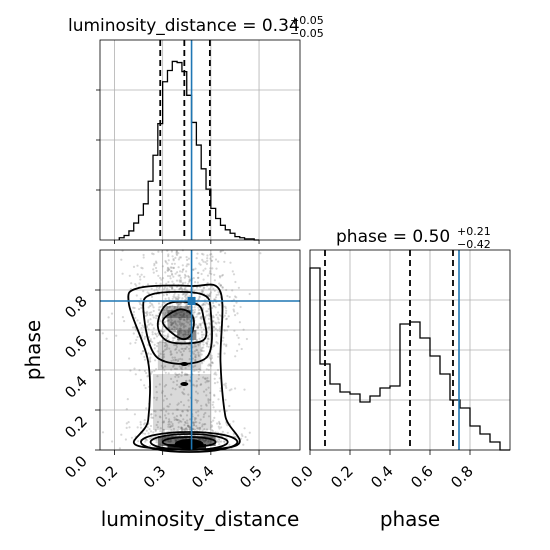 The width and height of the screenshot is (550, 550). I want to click on x-tick-label: 0.2, so click(342, 477).